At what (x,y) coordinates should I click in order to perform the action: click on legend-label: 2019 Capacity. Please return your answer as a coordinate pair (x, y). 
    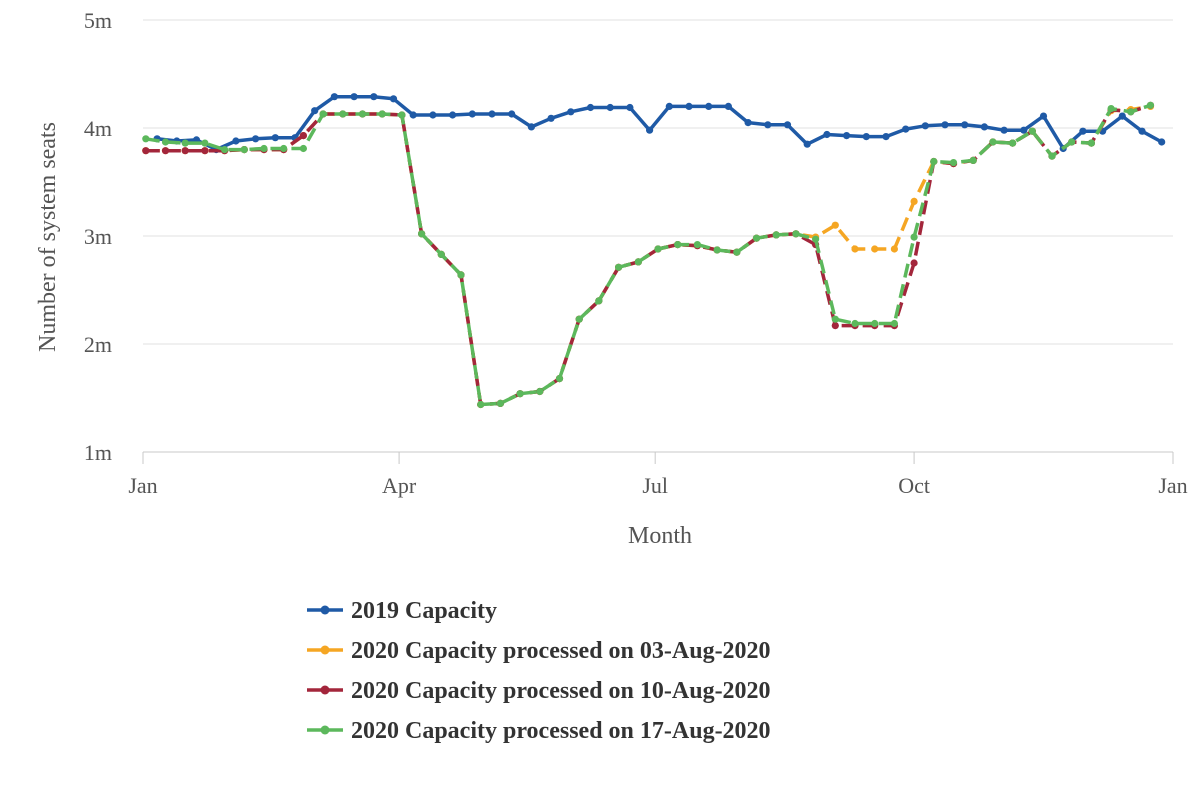
    Looking at the image, I should click on (424, 611).